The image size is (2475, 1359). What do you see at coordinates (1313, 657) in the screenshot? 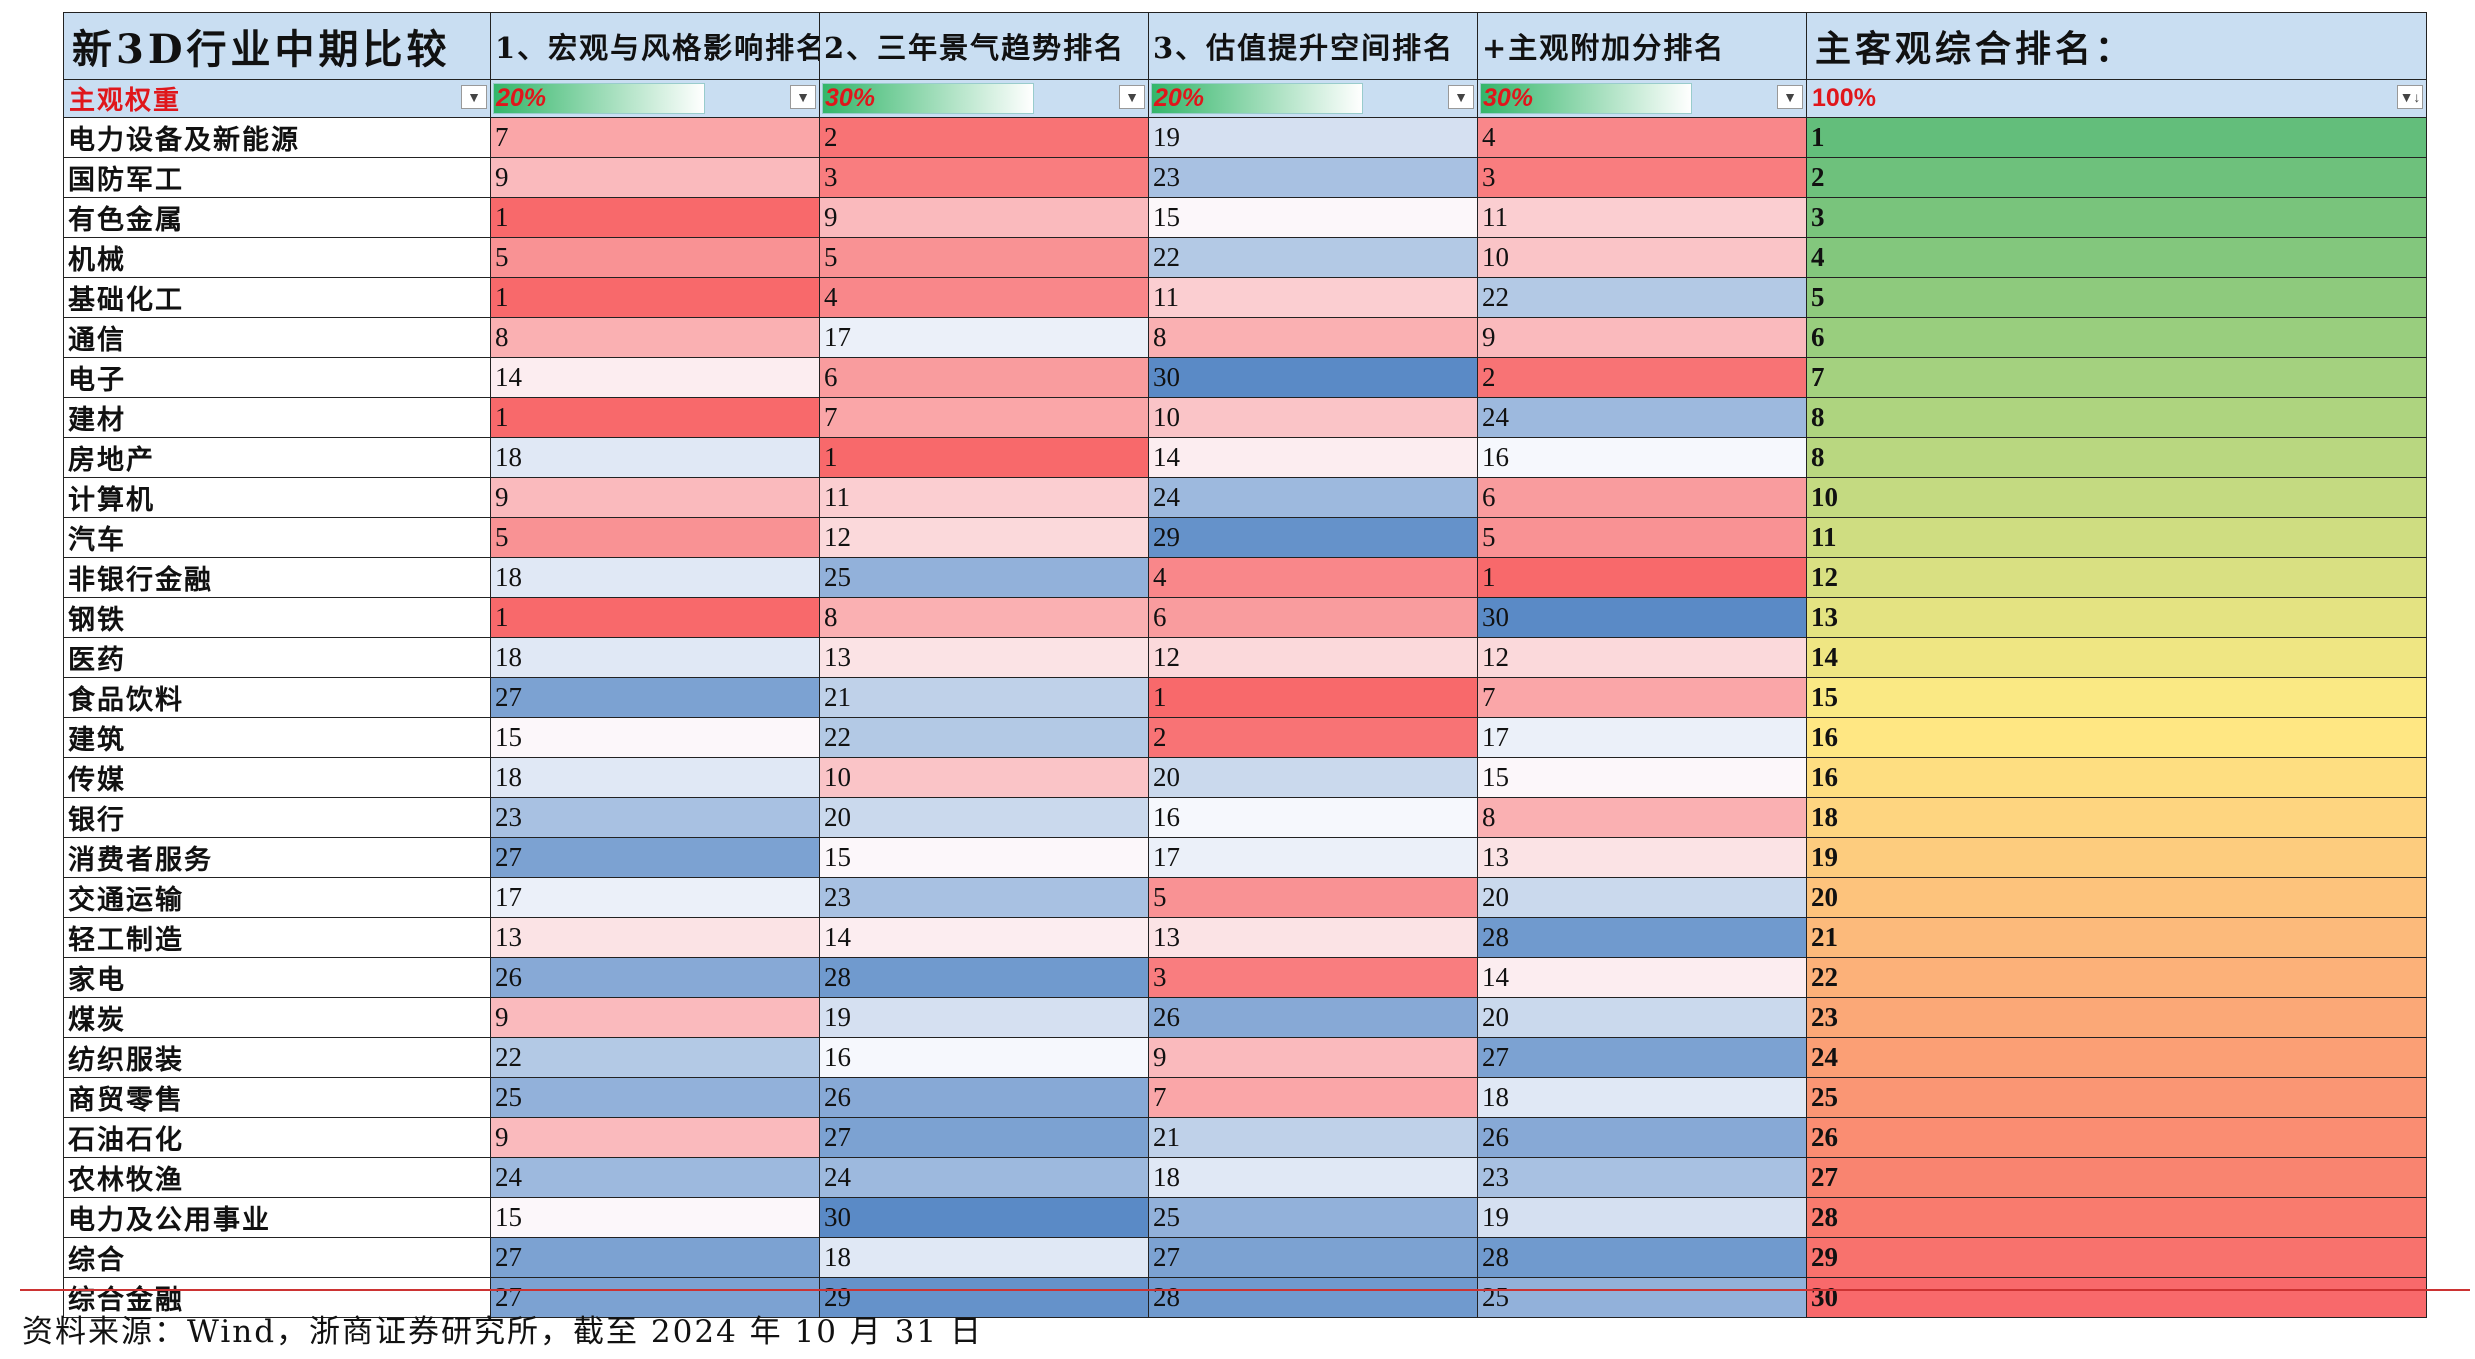
I see `rank-valuation-cell: 12` at bounding box center [1313, 657].